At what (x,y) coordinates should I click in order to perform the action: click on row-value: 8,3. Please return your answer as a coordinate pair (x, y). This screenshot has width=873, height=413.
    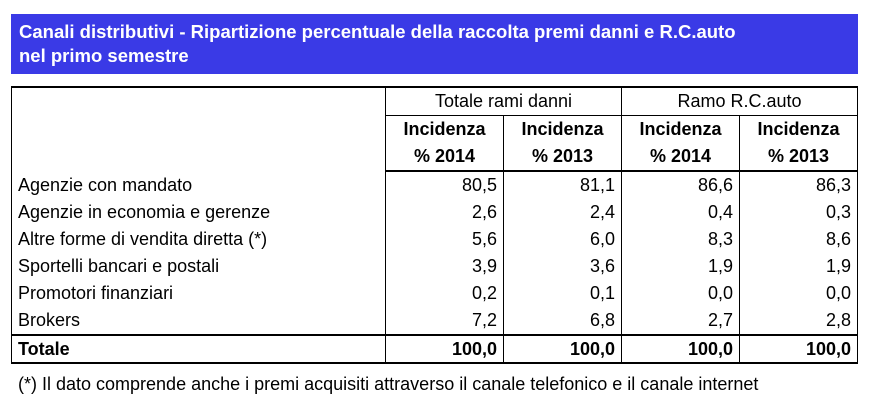
    Looking at the image, I should click on (681, 239).